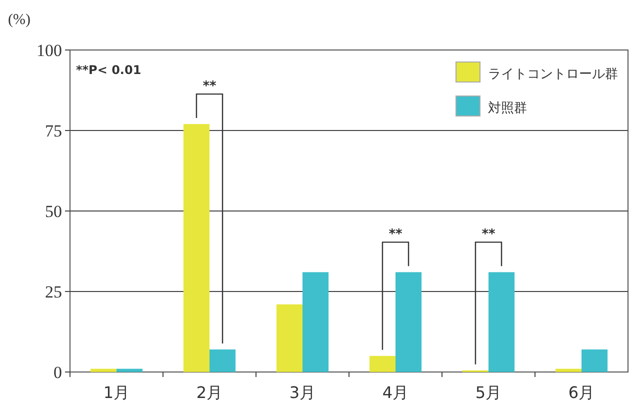  Describe the element at coordinates (302, 392) in the screenshot. I see `x-tick-label: 3月` at that location.